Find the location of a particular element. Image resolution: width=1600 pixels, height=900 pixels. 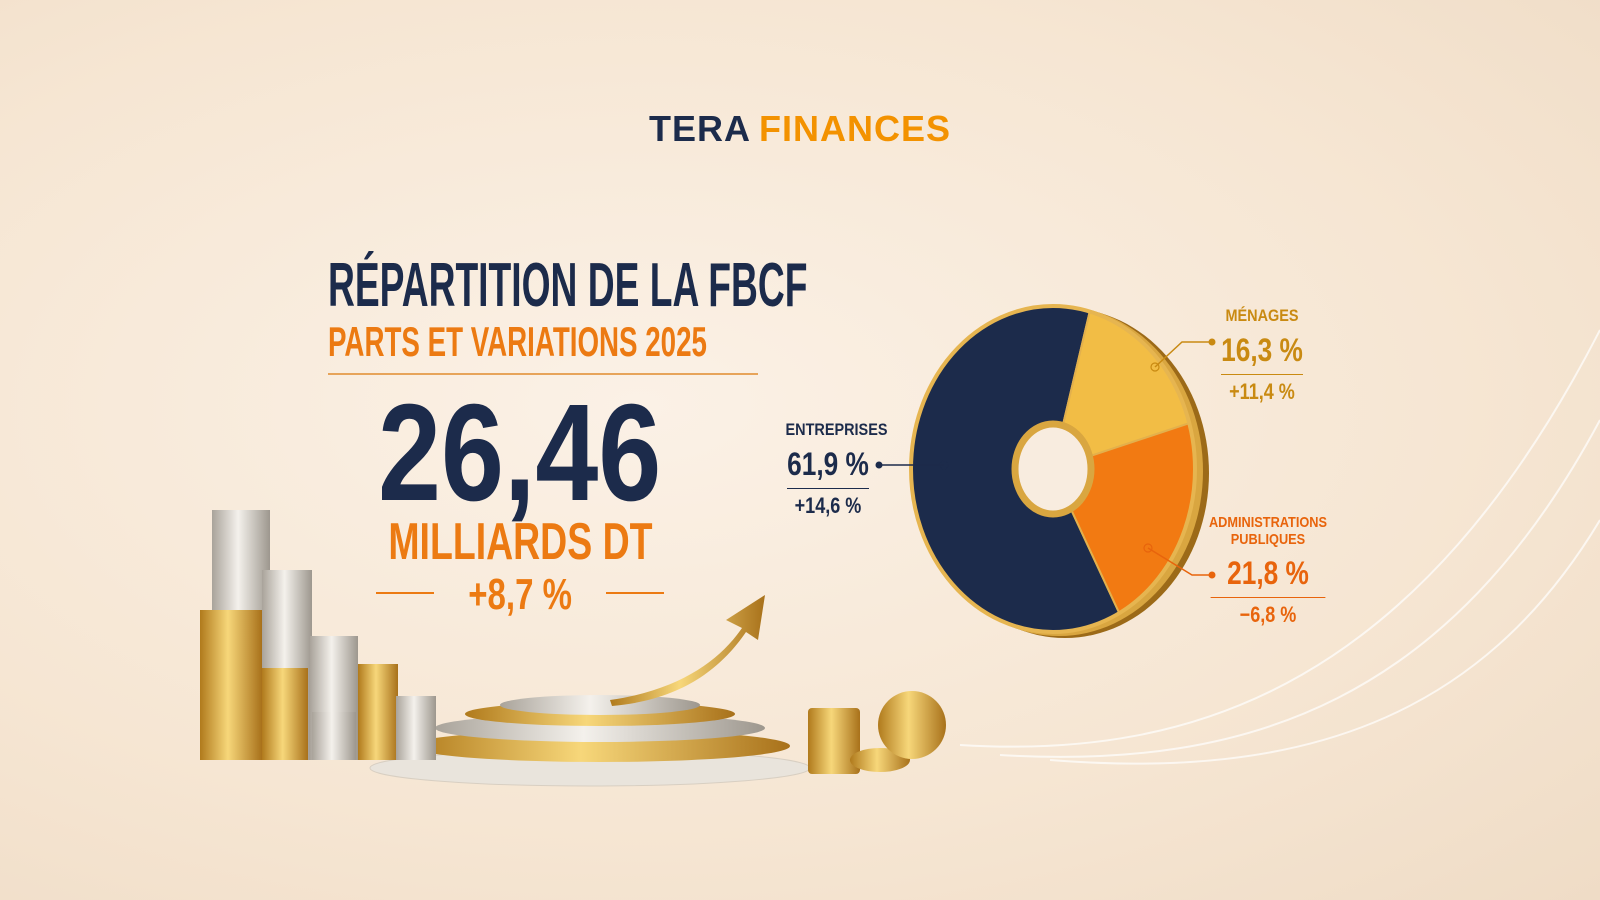

variation-label: +14,6 % is located at coordinates (828, 506).